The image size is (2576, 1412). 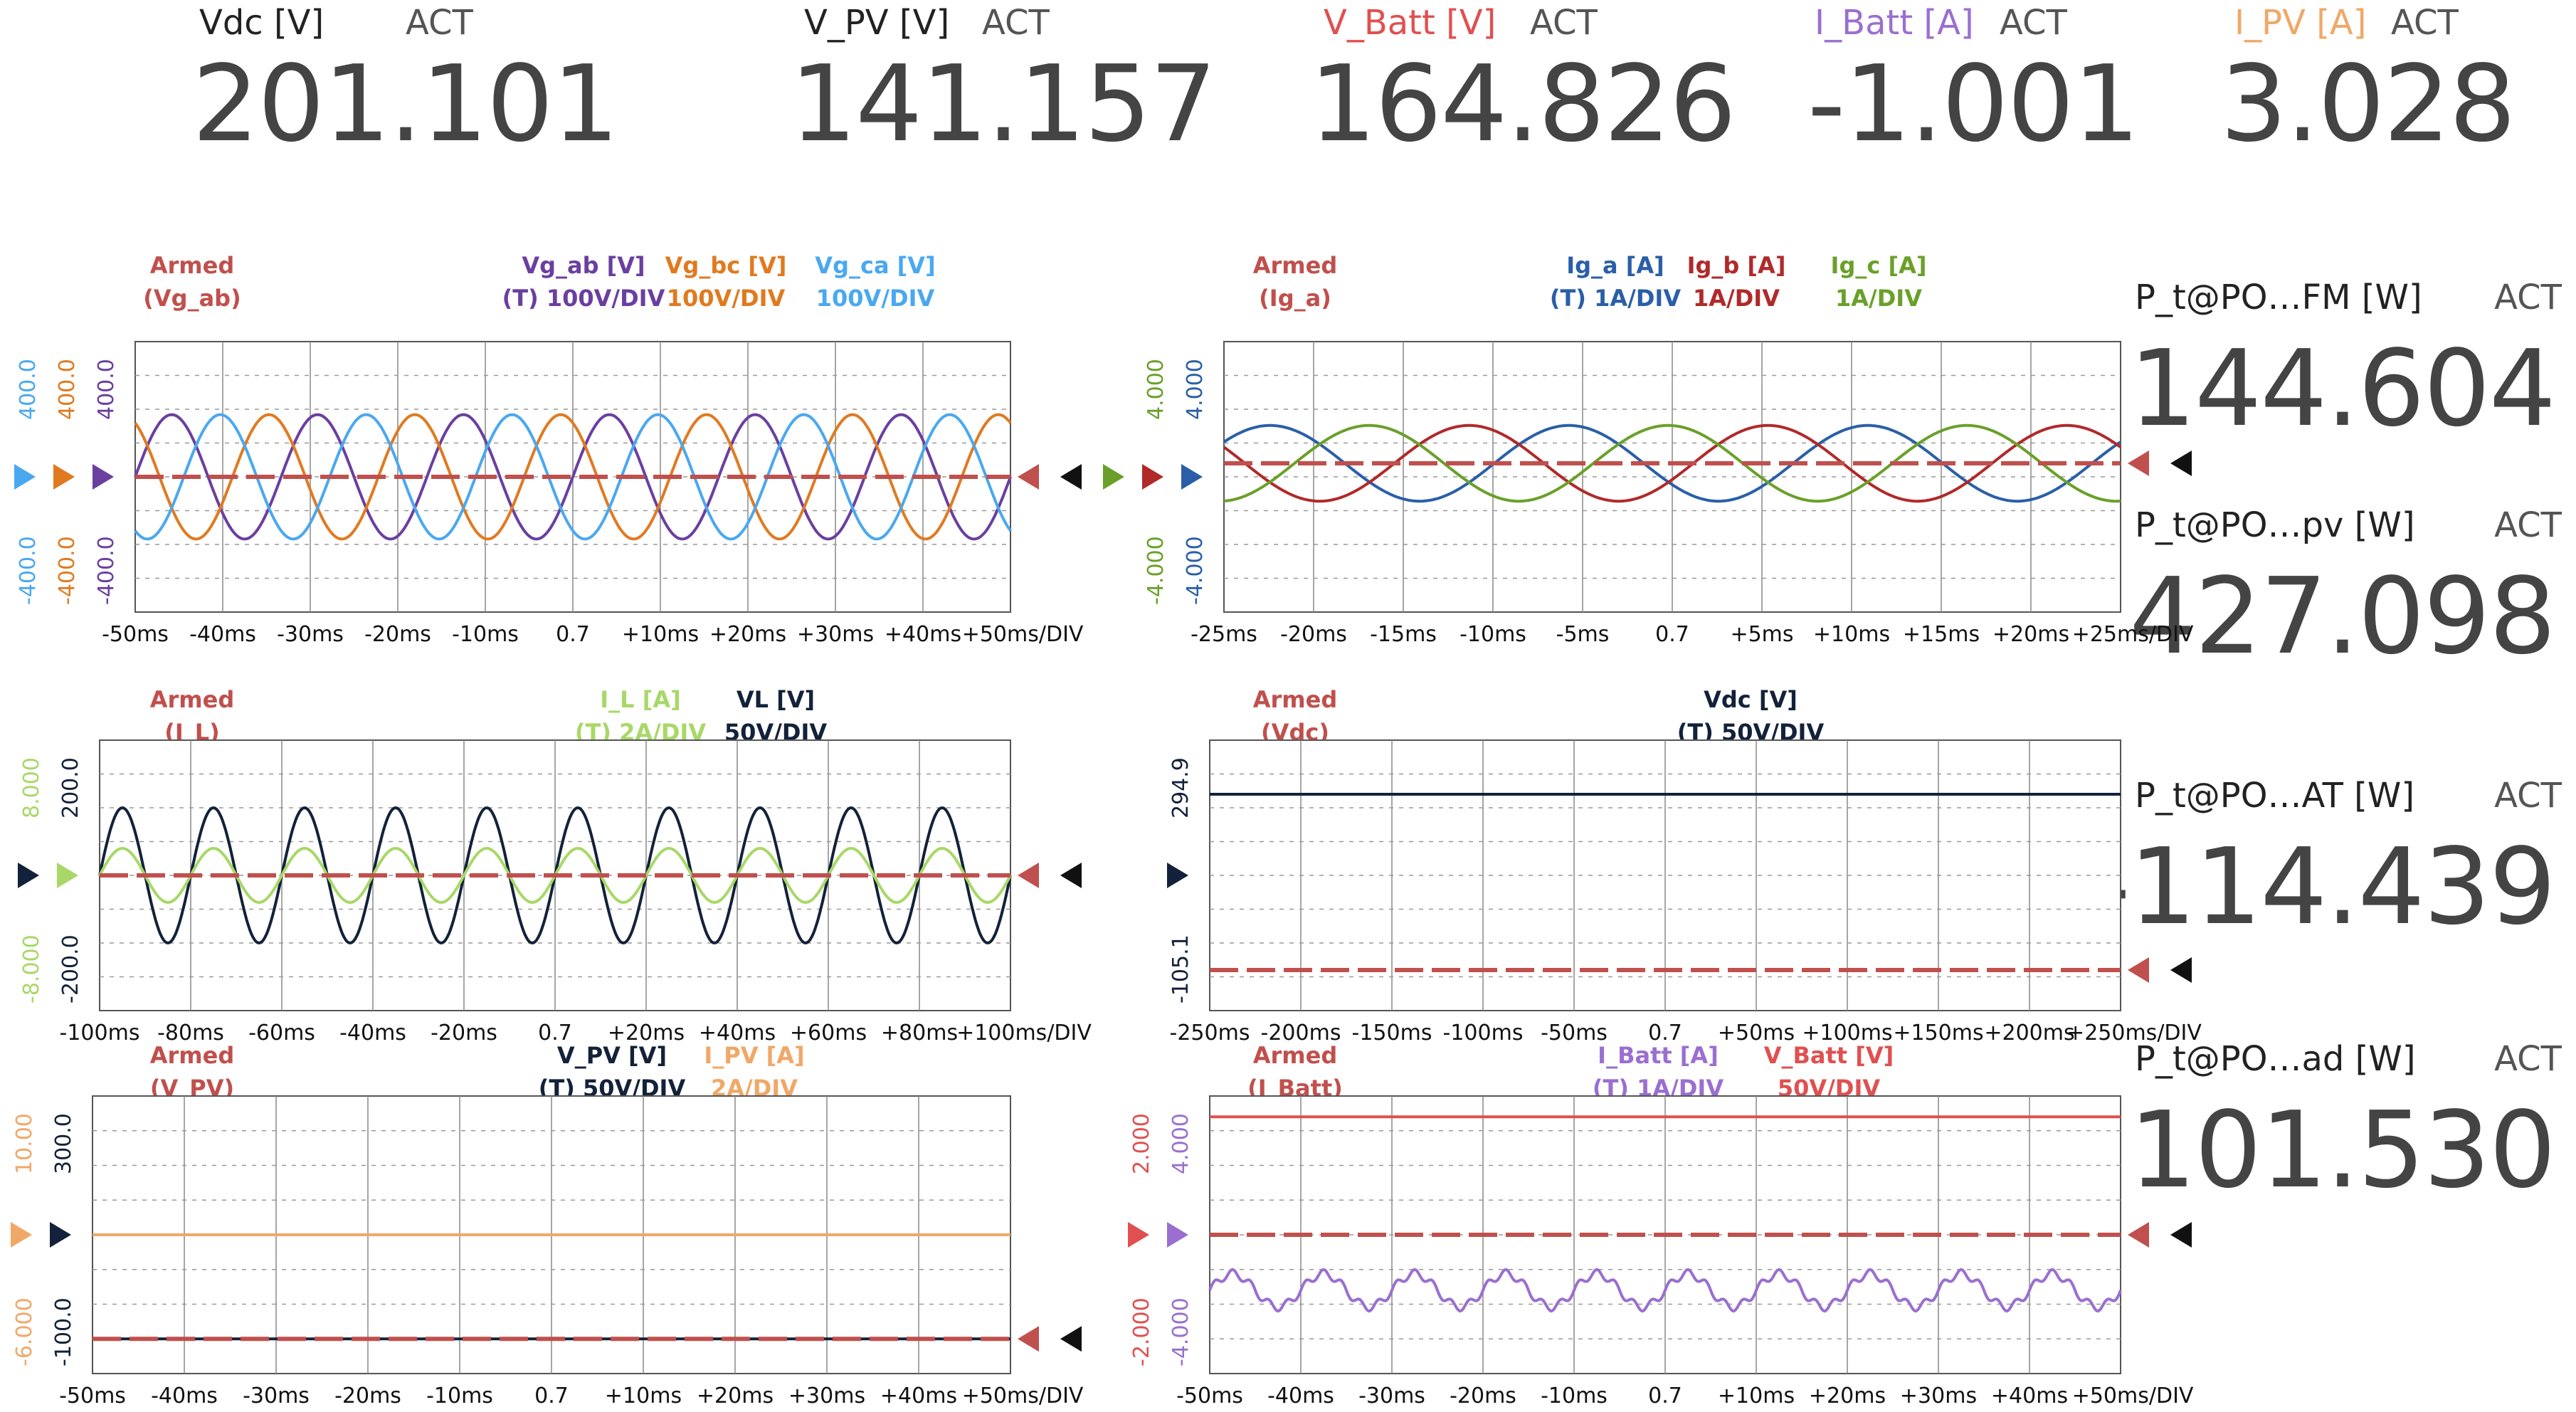 What do you see at coordinates (1523, 104) in the screenshot?
I see `meter-value: 164.826` at bounding box center [1523, 104].